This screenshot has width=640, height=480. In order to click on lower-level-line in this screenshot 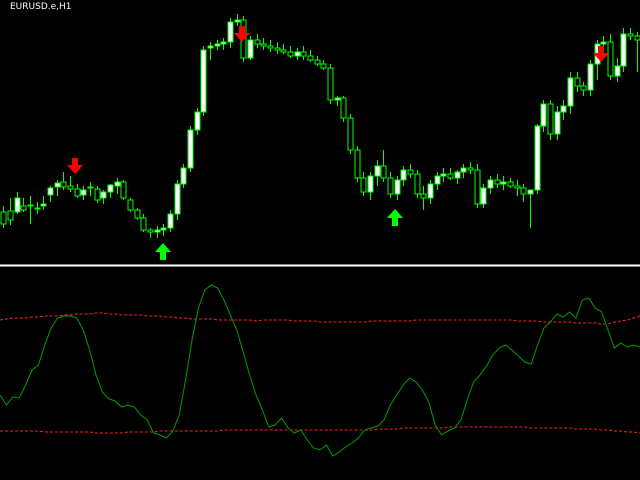, I will do `click(320, 430)`.